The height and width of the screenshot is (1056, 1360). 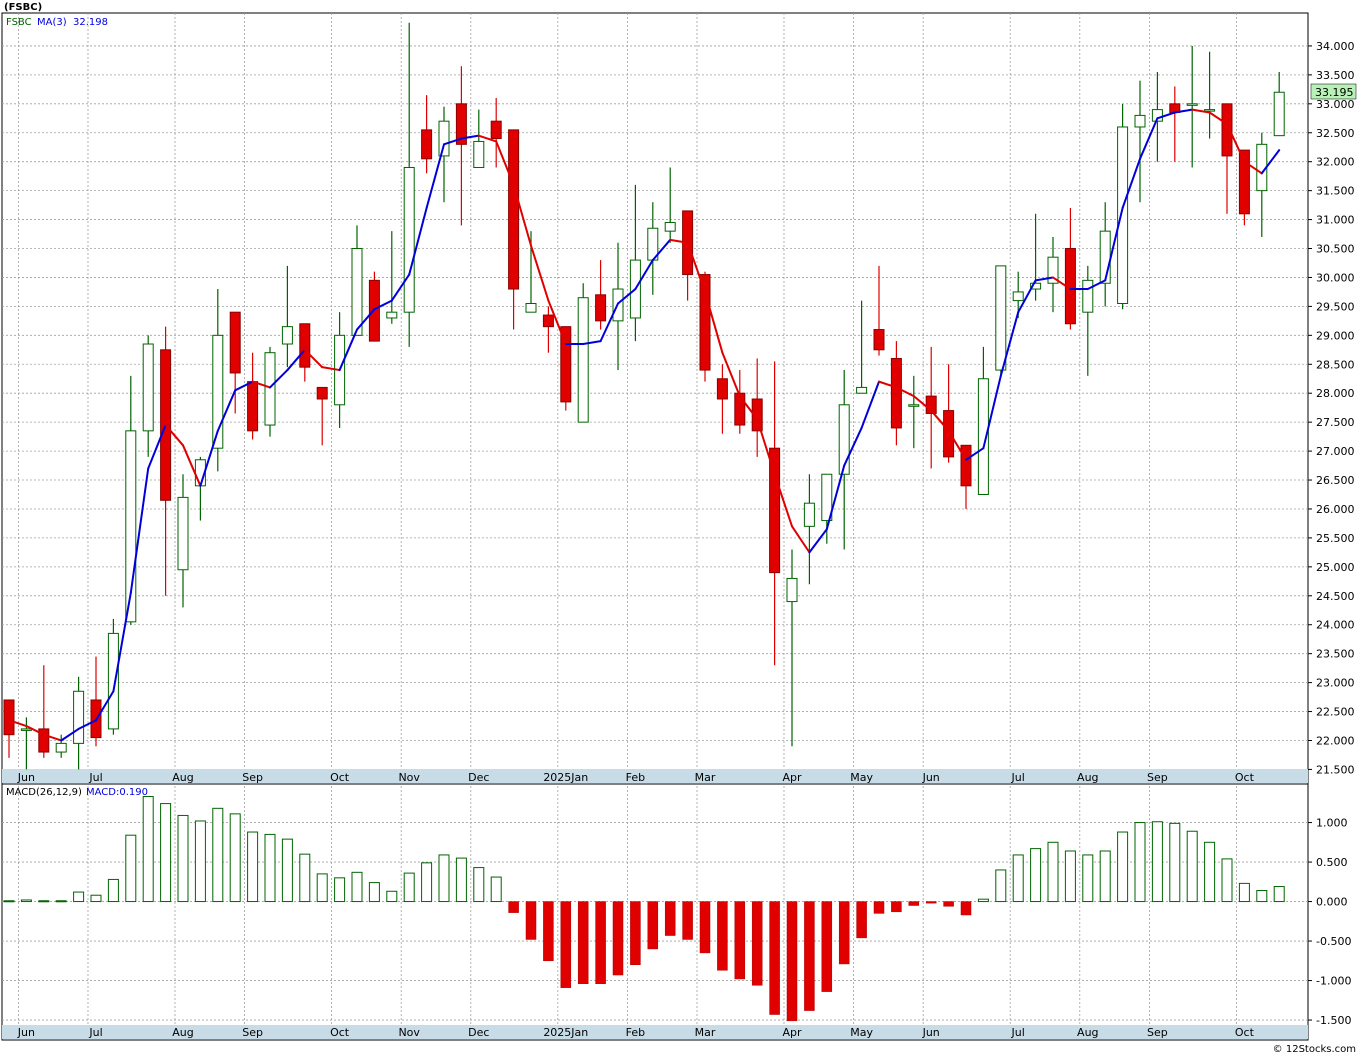 What do you see at coordinates (1333, 981) in the screenshot?
I see `macd-y-tick-label: -1.000` at bounding box center [1333, 981].